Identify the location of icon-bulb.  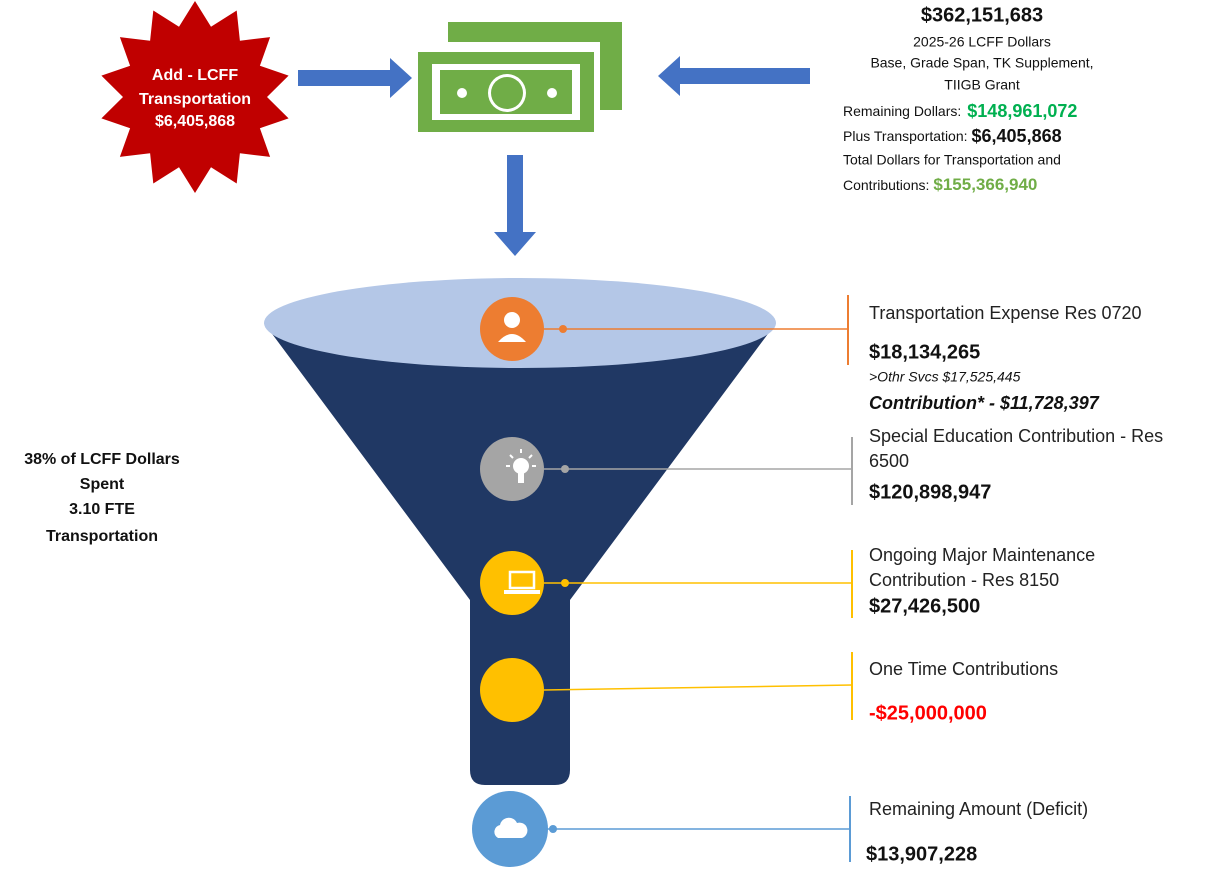
(512, 469).